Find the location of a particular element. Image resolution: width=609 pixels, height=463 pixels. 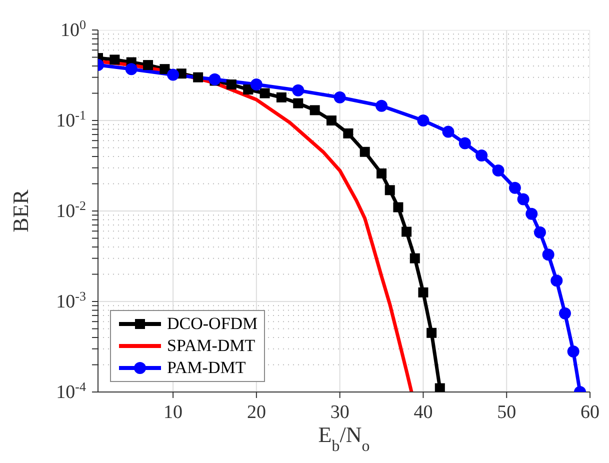

legend-label: SPAM-DMT is located at coordinates (211, 346).